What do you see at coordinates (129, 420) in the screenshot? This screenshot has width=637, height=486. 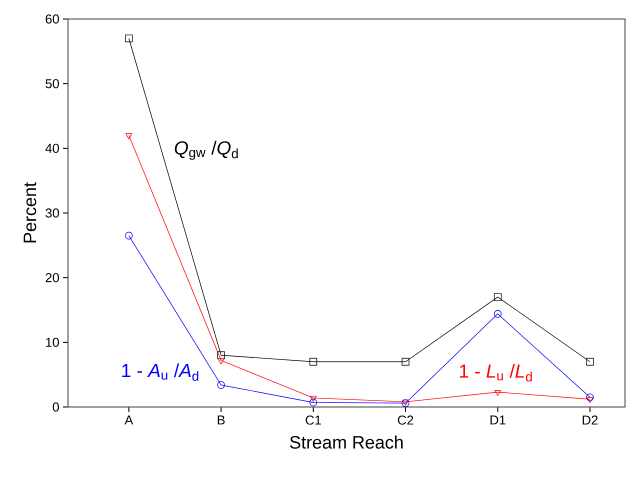 I see `x-tick-label: A` at bounding box center [129, 420].